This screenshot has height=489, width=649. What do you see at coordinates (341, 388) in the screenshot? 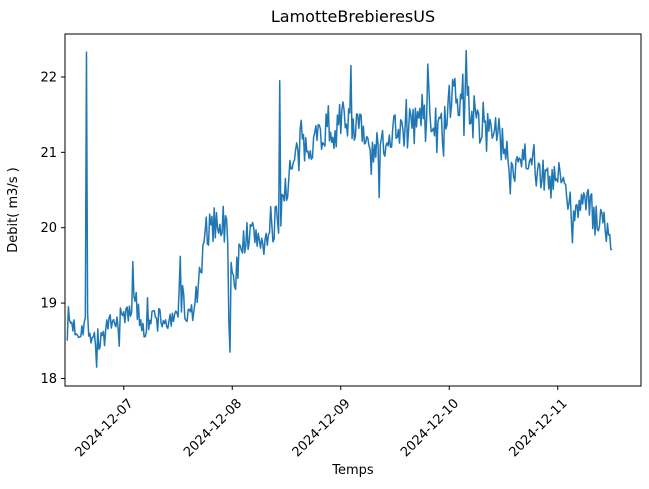
I see `x-axis-ticks` at bounding box center [341, 388].